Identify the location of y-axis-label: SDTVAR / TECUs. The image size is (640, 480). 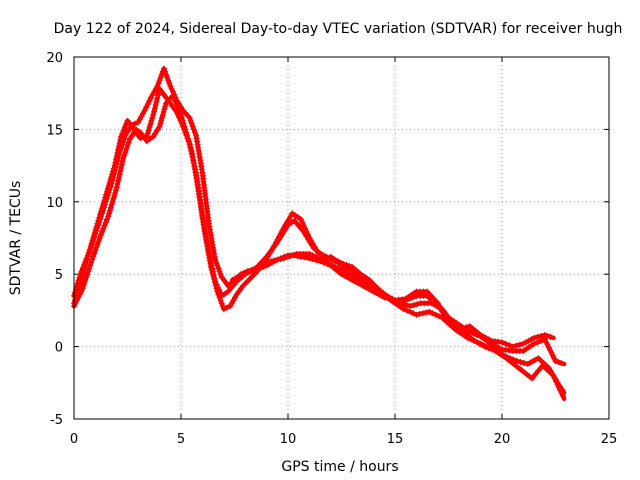
(16, 238).